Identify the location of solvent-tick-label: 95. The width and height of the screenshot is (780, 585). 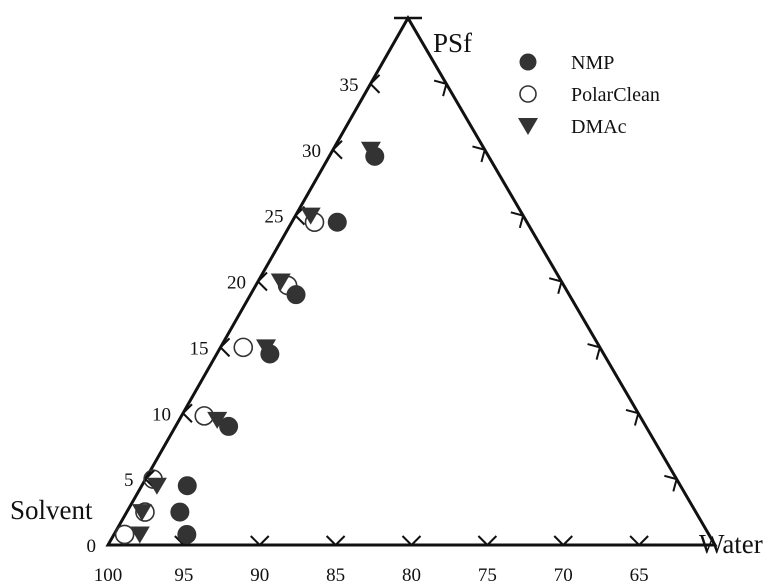
(183, 575).